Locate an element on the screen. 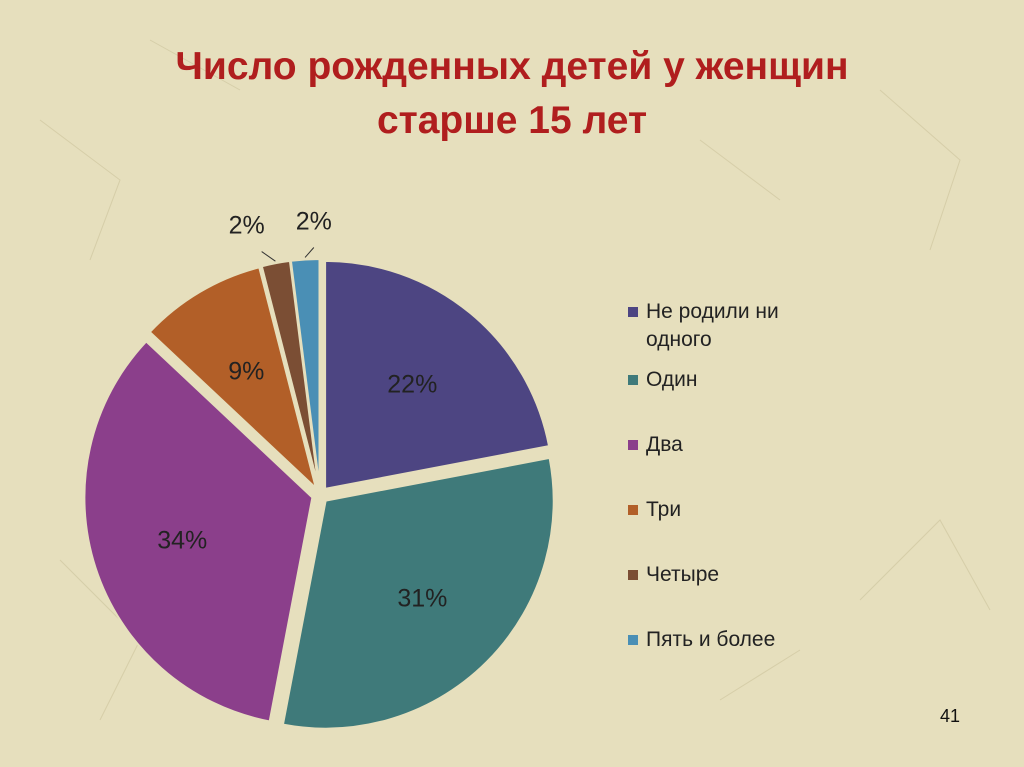 This screenshot has height=767, width=1024. data-label-6: 2% is located at coordinates (314, 222).